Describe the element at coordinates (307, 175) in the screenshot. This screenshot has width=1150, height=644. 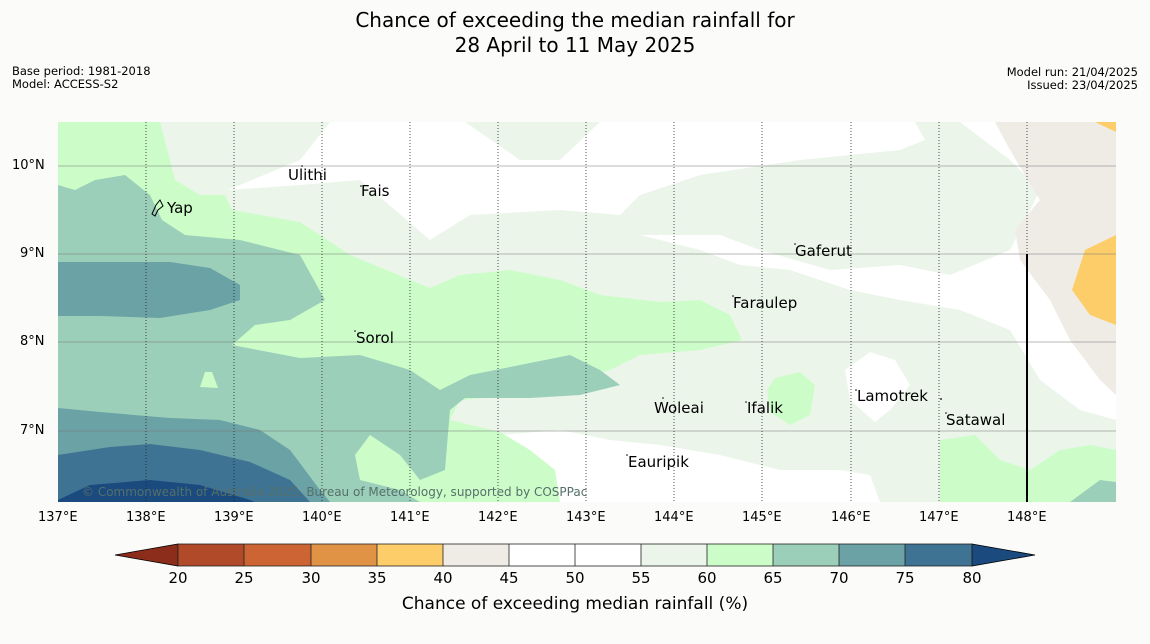
I see `place-label-ulithi: Ulithi` at that location.